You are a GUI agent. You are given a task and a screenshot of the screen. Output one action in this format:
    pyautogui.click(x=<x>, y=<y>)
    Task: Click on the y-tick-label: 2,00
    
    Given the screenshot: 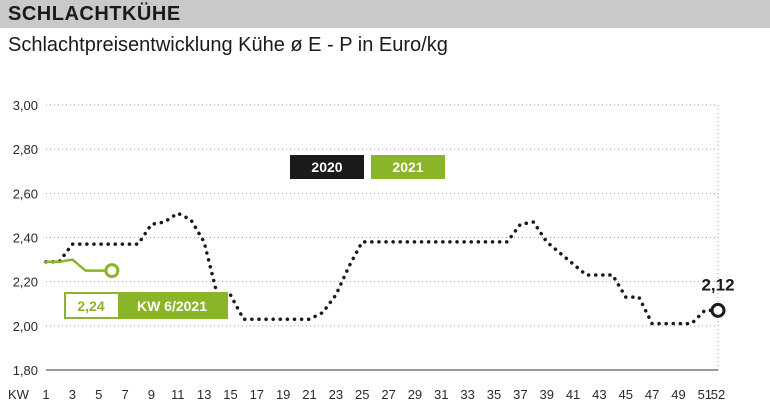 What is the action you would take?
    pyautogui.click(x=25, y=326)
    